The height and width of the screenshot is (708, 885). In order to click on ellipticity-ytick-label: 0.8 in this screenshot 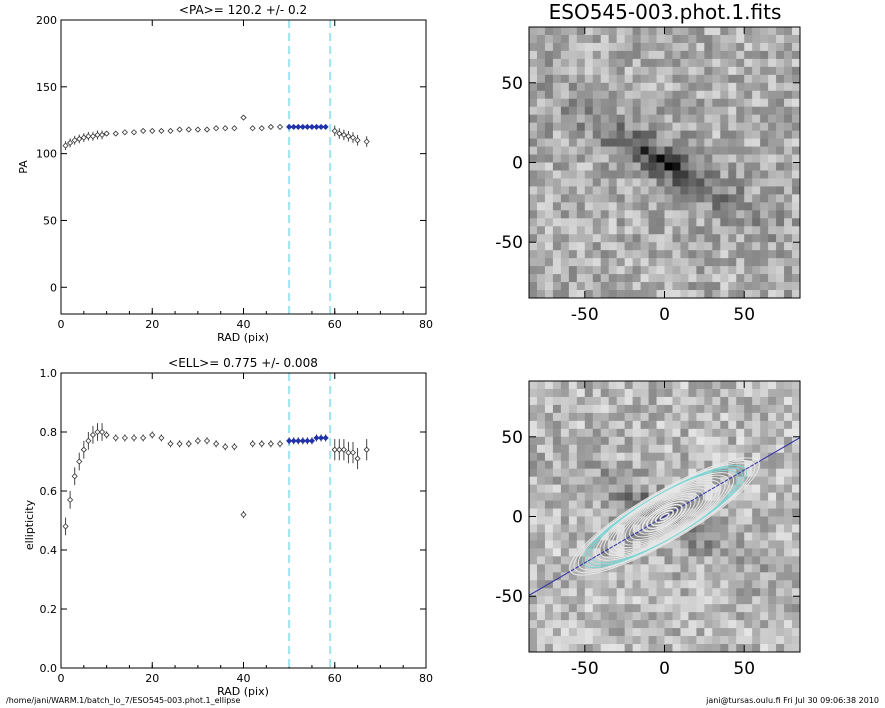, I will do `click(49, 432)`.